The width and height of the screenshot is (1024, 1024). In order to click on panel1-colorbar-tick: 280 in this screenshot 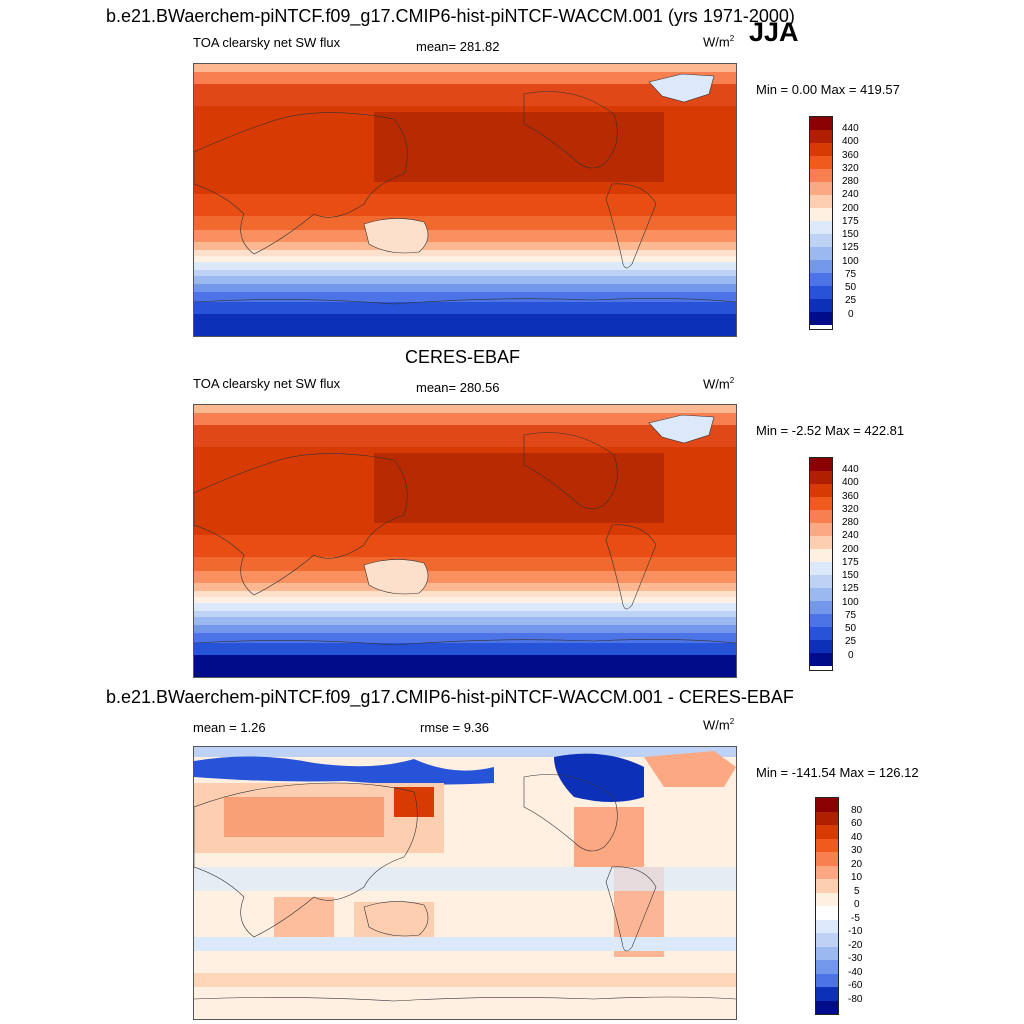, I will do `click(850, 181)`.